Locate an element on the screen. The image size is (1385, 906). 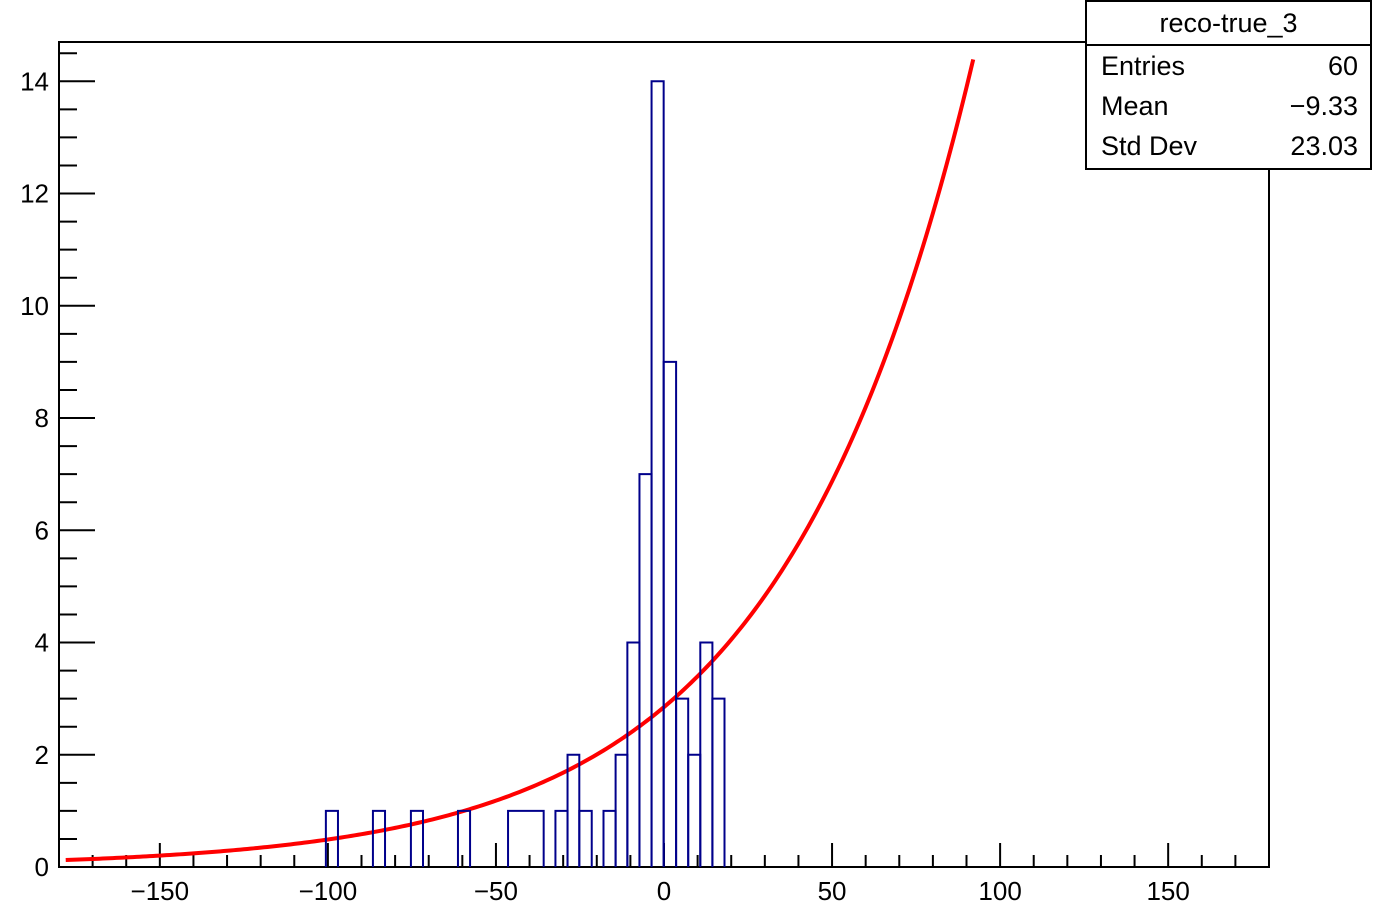
stats-row-entries: Entries 60 is located at coordinates (1228, 66).